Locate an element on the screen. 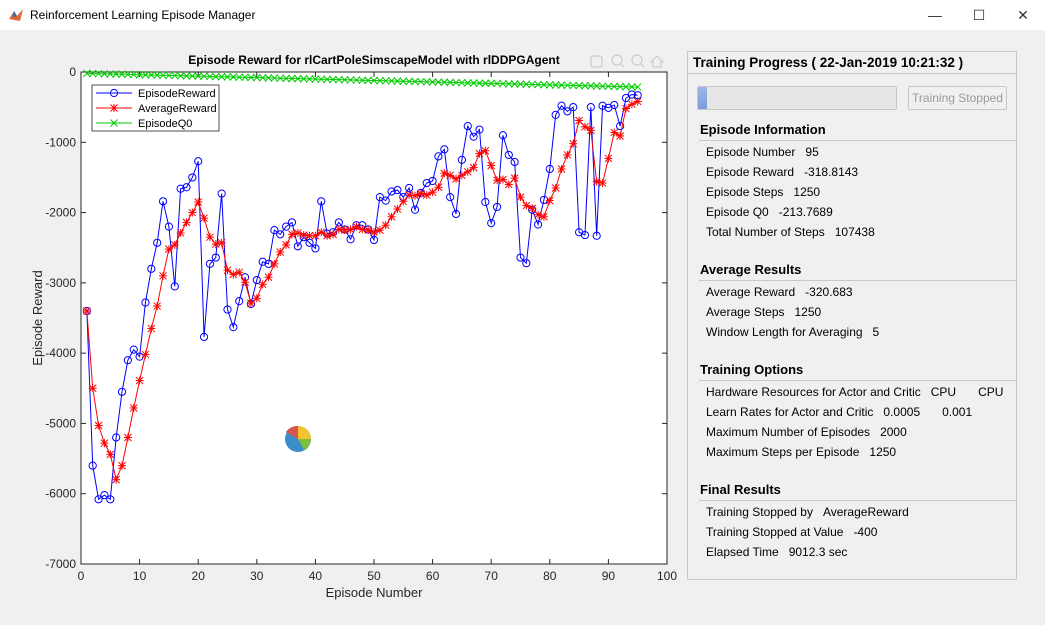 This screenshot has height=625, width=1045. info-label: Training Stopped by is located at coordinates (759, 512).